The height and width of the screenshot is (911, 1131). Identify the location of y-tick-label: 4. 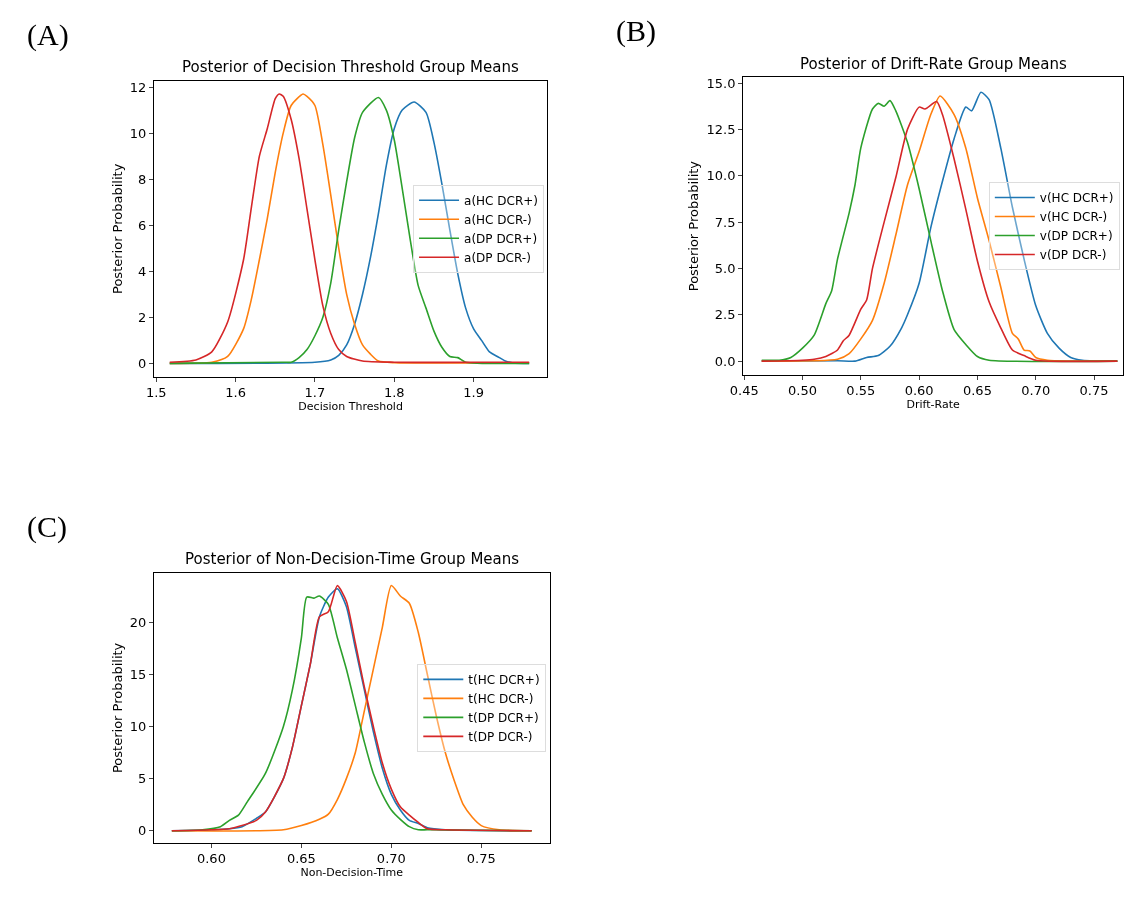
(142, 271).